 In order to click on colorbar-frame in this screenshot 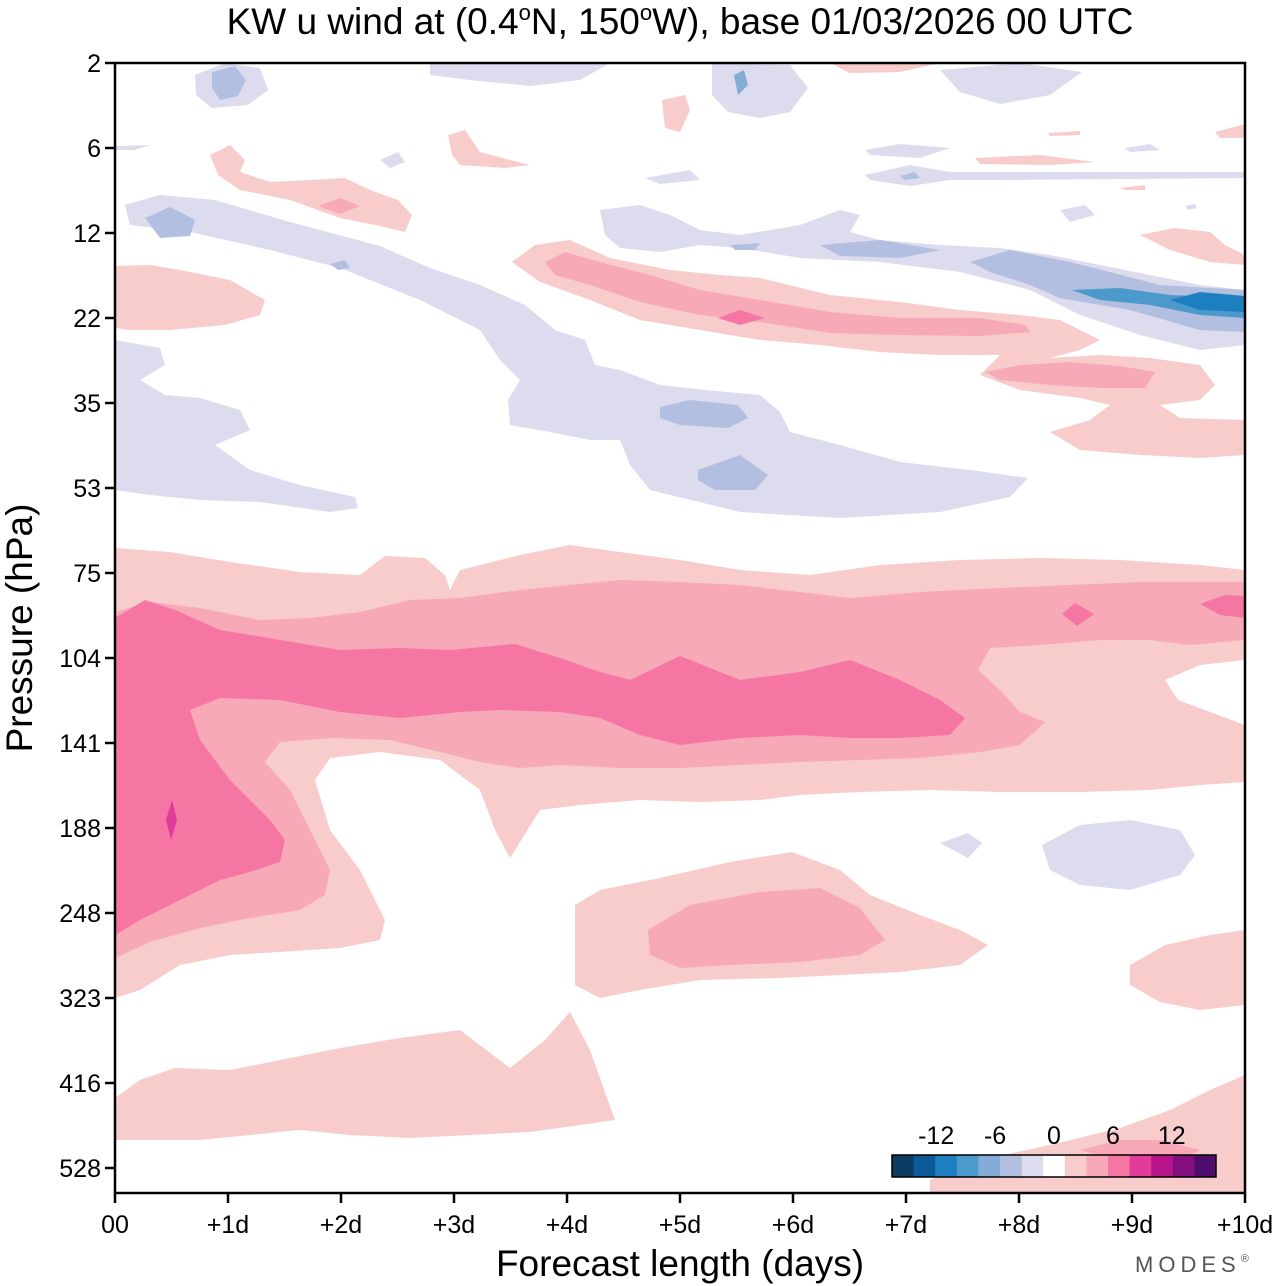, I will do `click(1054, 1166)`.